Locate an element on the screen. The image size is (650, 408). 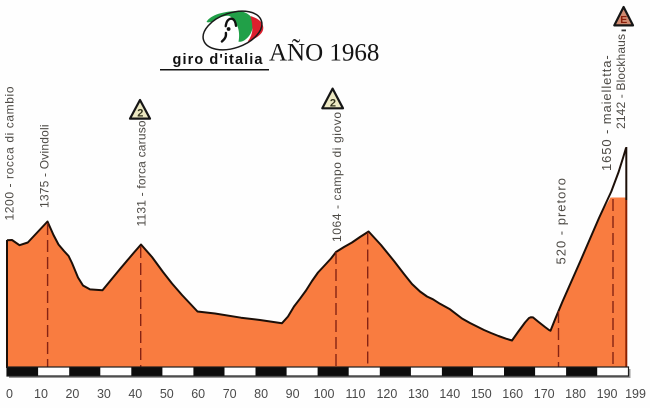
svg-text: 160 is located at coordinates (512, 394).